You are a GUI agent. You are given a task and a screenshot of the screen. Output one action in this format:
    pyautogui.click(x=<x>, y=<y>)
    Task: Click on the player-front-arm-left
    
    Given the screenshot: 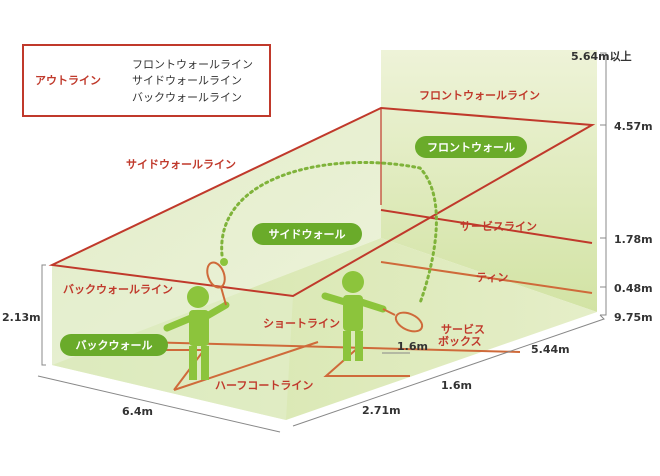 What is the action you would take?
    pyautogui.click(x=335, y=299)
    